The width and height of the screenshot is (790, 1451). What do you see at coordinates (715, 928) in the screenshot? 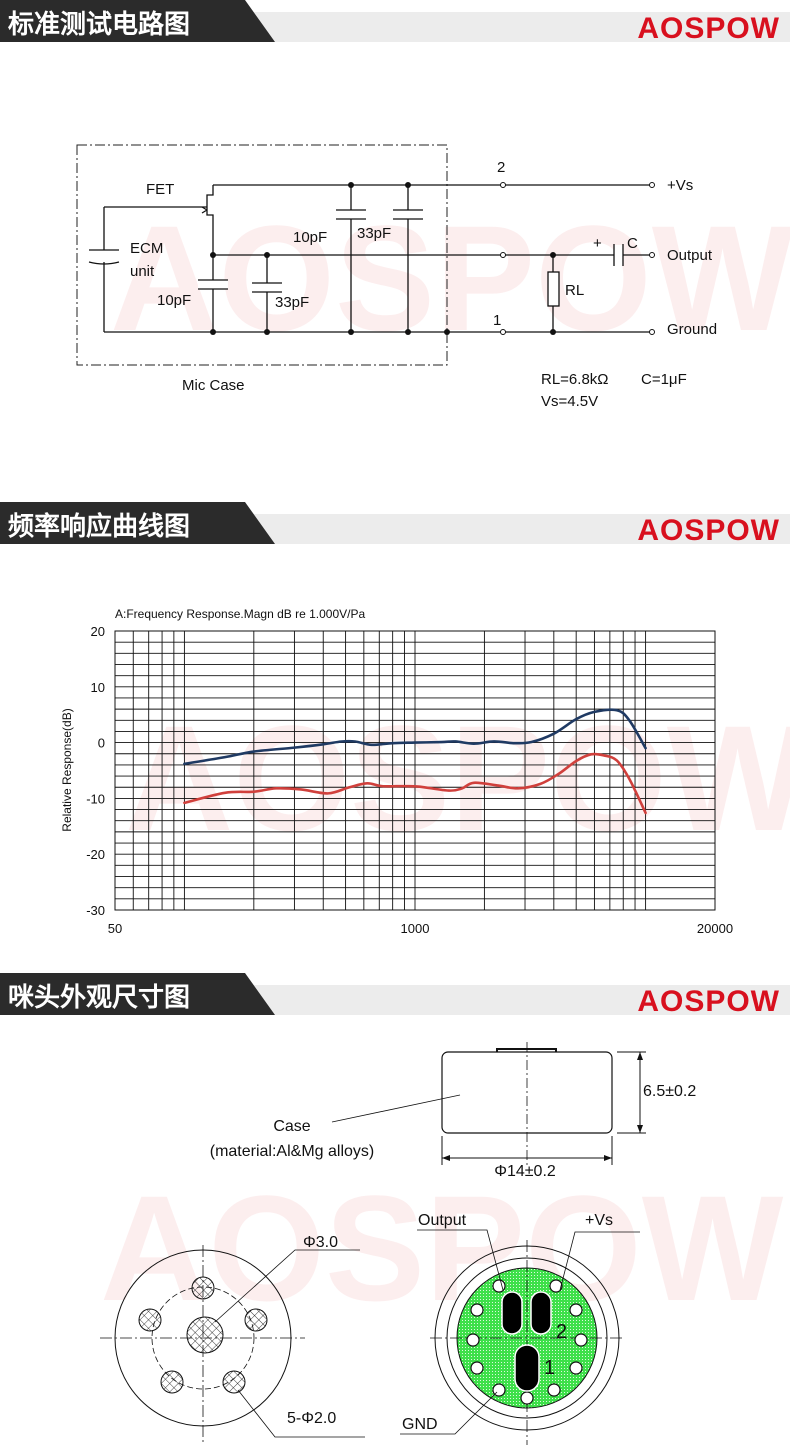
I see `x-tick-label: 20000` at bounding box center [715, 928].